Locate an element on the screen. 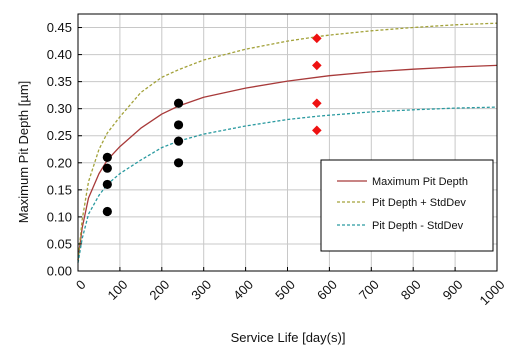 The height and width of the screenshot is (348, 531). y-axis-title: Maximum Pit Depth [µm] is located at coordinates (23, 152).